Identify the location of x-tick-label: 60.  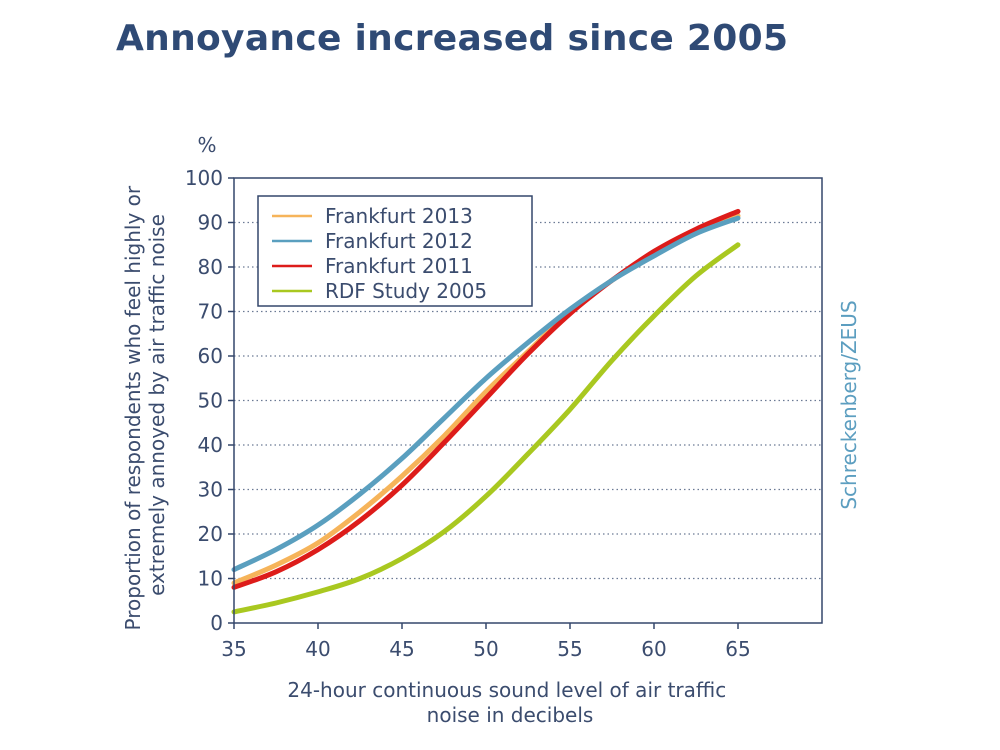
(653, 649).